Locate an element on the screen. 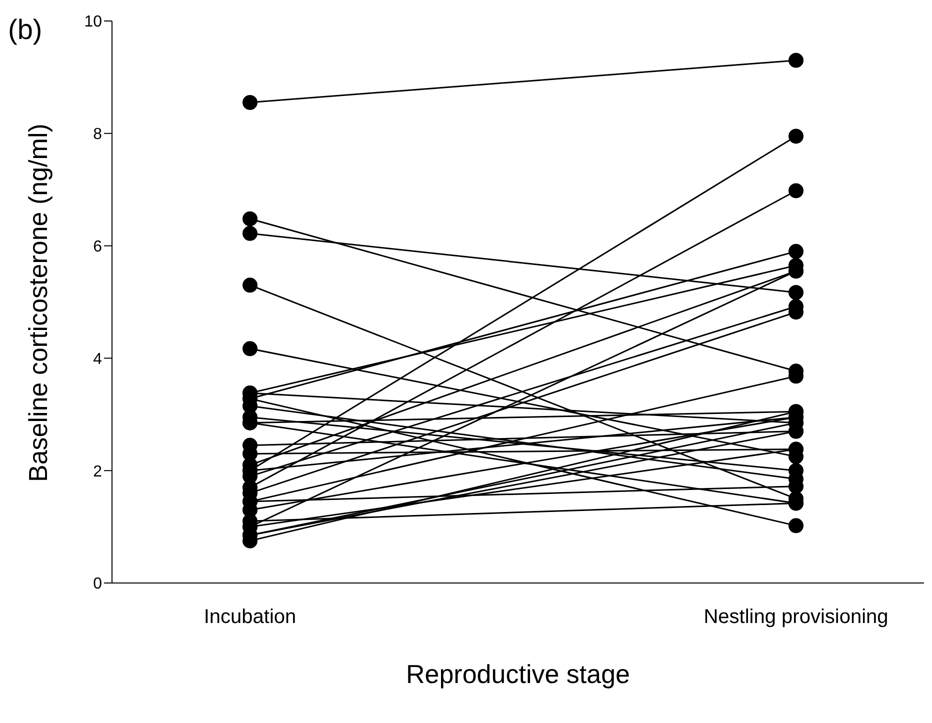 The image size is (932, 723). x-axis-title: Reproductive stage is located at coordinates (518, 674).